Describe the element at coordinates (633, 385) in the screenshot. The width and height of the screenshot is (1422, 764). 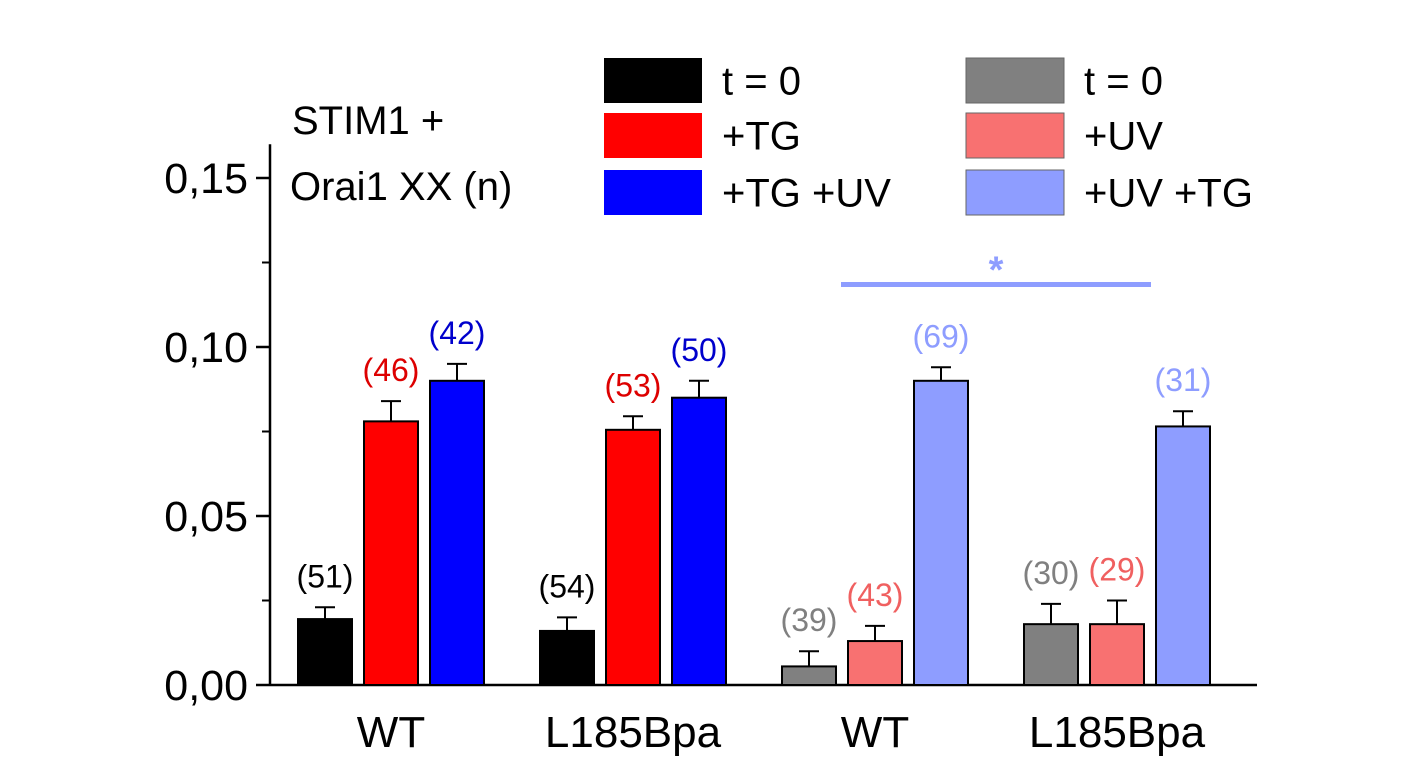
I see `data-label: (53)` at that location.